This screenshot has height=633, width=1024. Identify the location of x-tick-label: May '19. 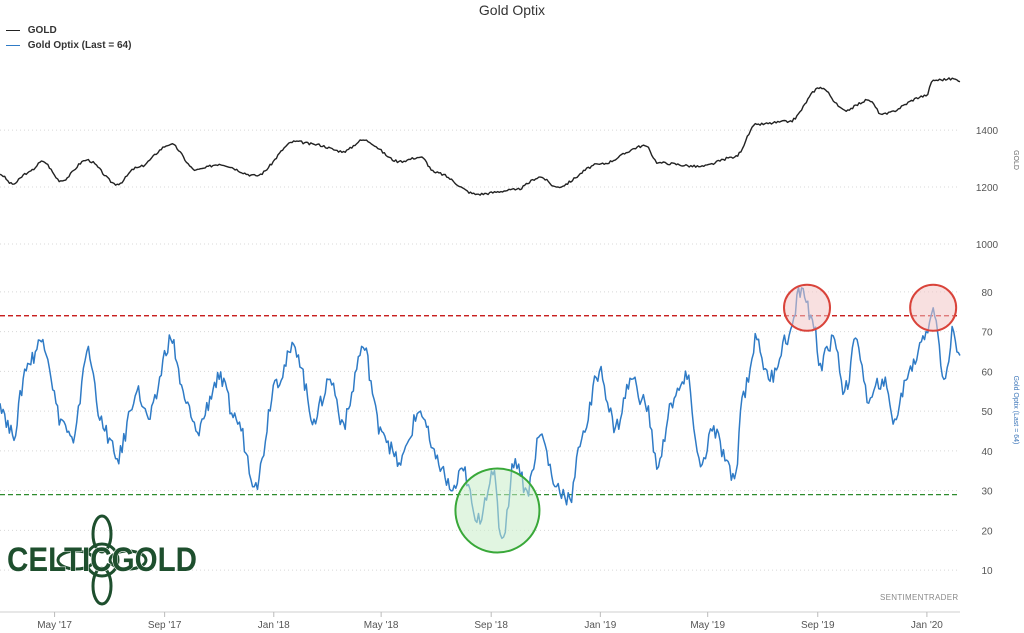
(707, 625).